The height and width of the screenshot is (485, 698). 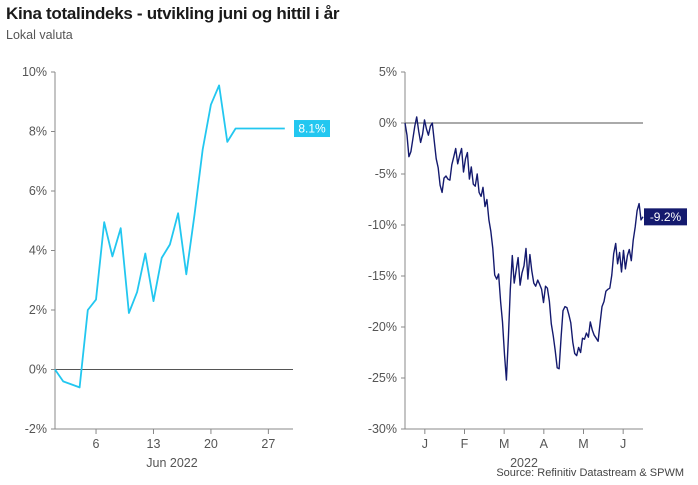 What do you see at coordinates (382, 429) in the screenshot?
I see `y-tick-label: -30%` at bounding box center [382, 429].